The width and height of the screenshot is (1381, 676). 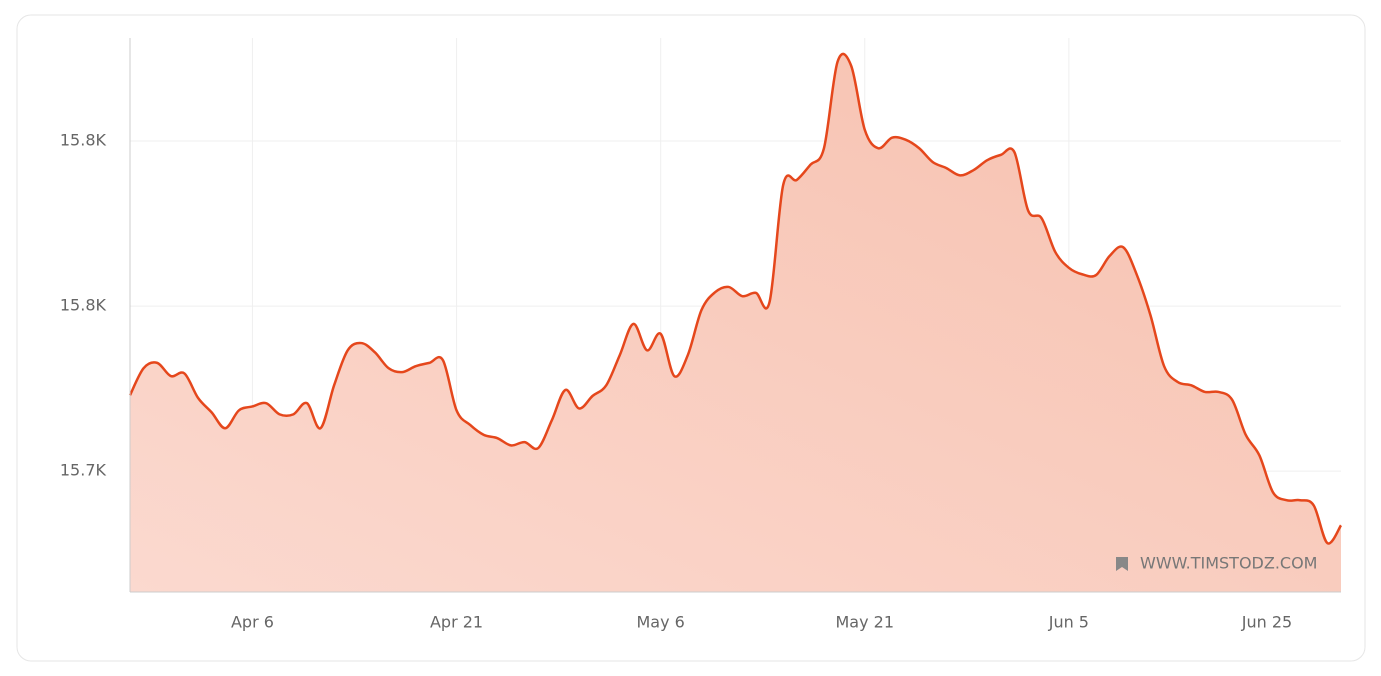 What do you see at coordinates (1122, 564) in the screenshot?
I see `watermark-icon` at bounding box center [1122, 564].